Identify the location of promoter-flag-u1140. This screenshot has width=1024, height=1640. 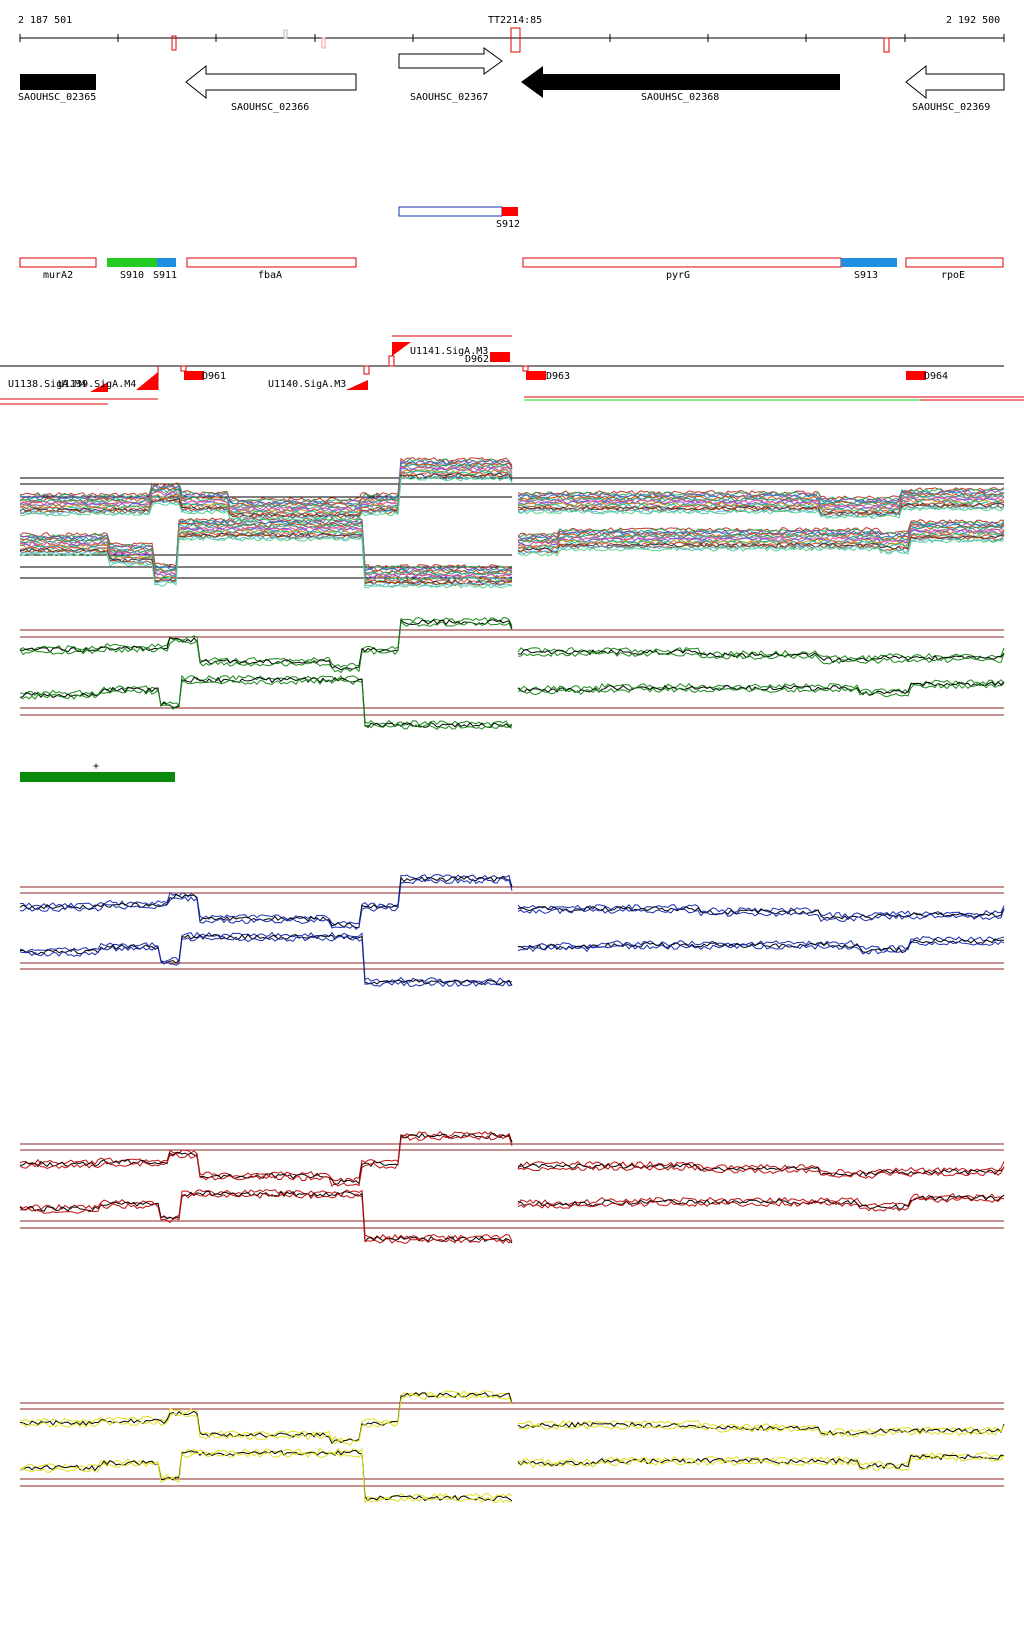
(357, 385).